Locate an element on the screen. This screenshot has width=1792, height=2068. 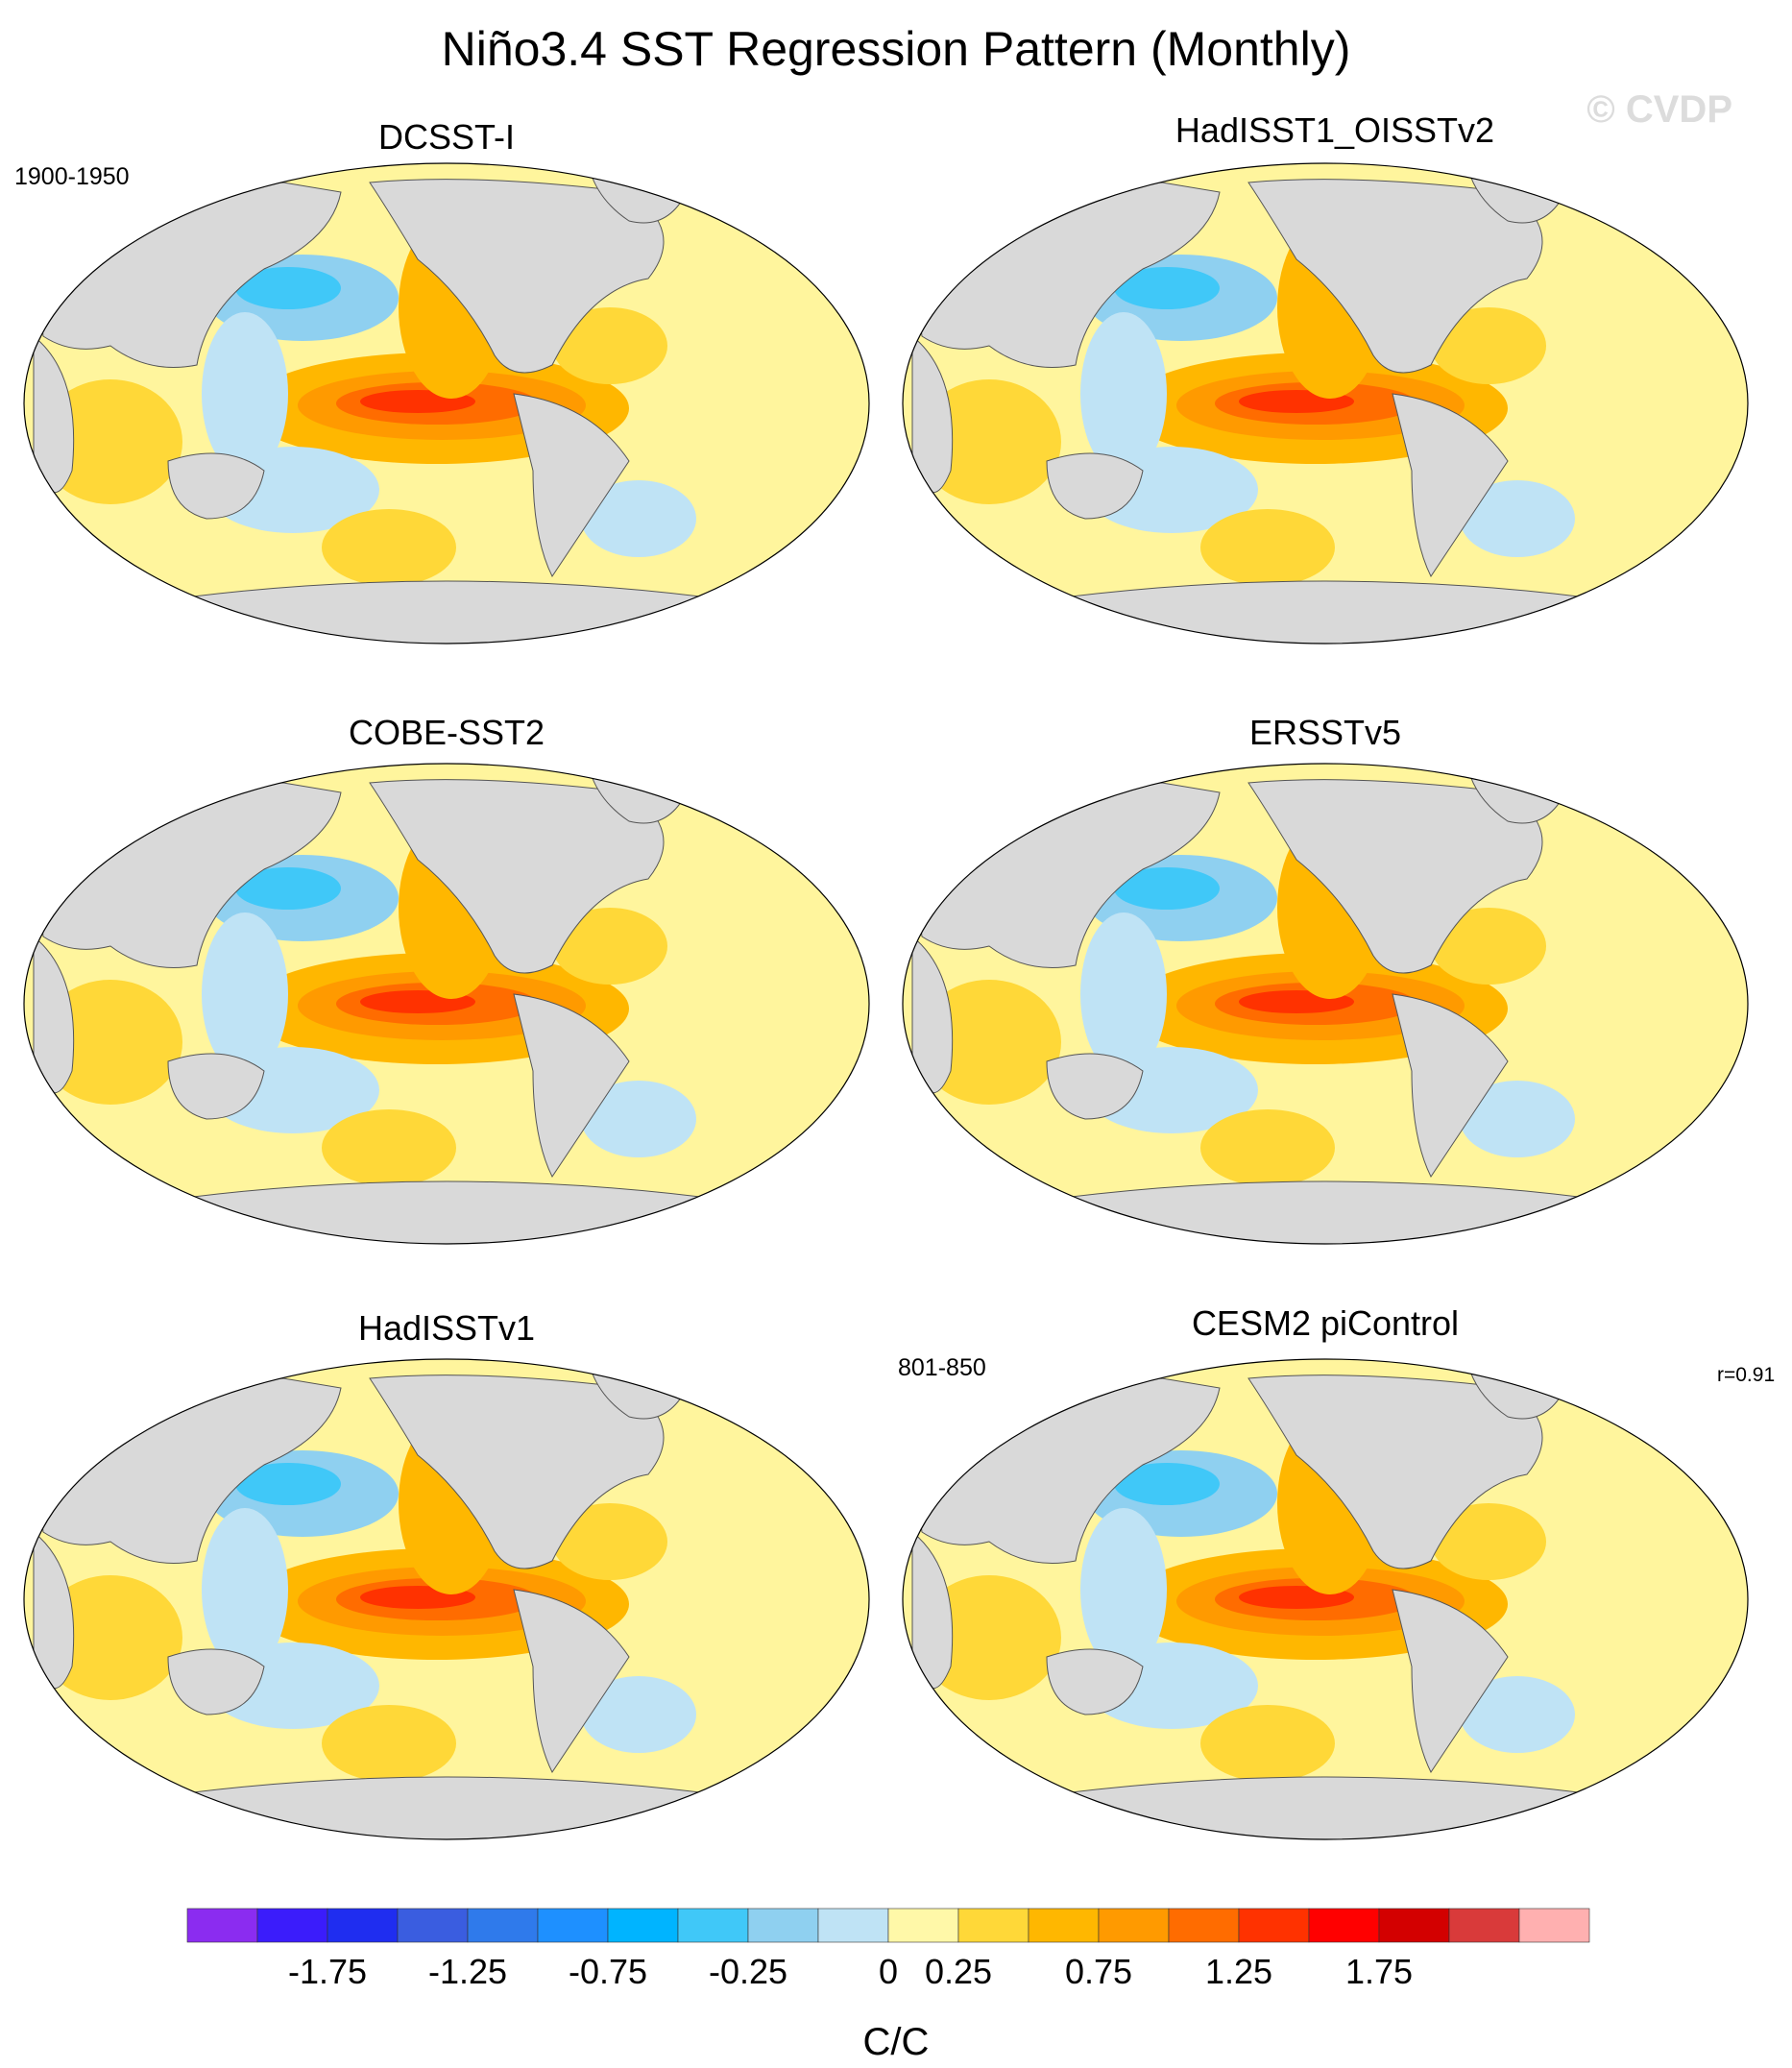
panel-title-2: HadISST1_OISSTv2 is located at coordinates (1334, 130).